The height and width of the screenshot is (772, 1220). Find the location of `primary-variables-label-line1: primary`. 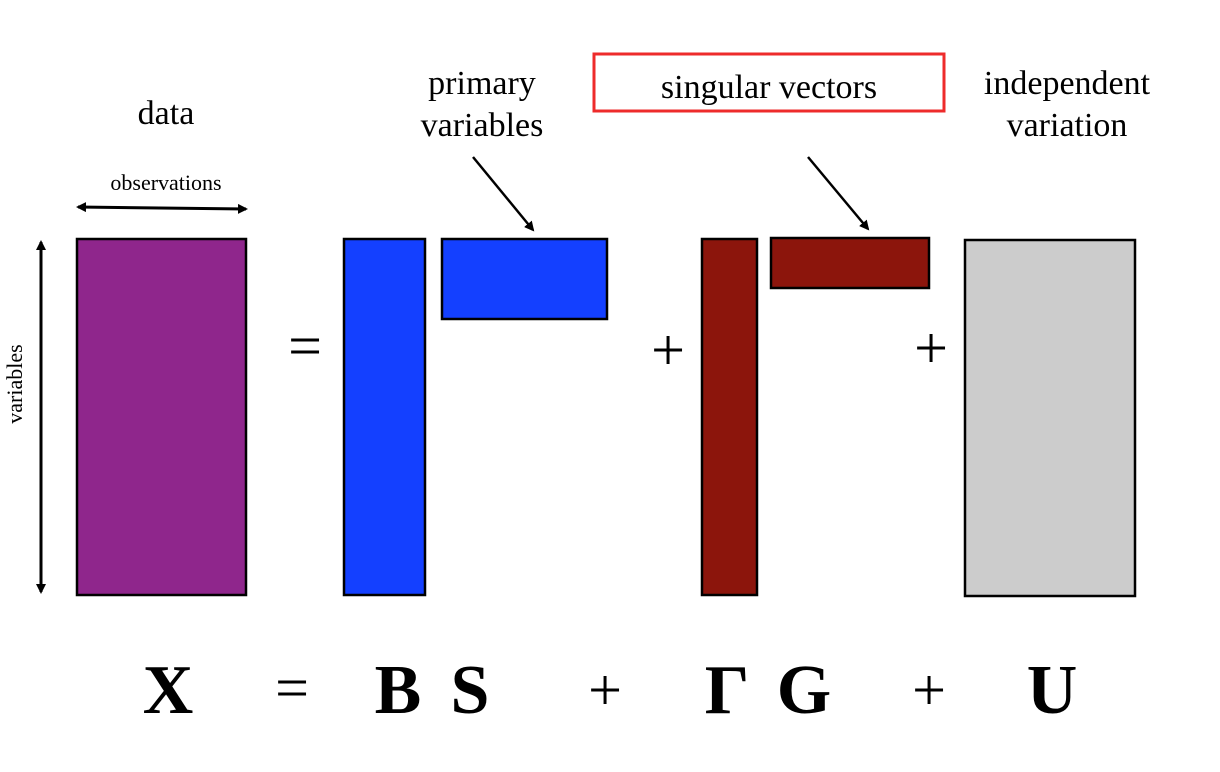

primary-variables-label-line1: primary is located at coordinates (482, 83).